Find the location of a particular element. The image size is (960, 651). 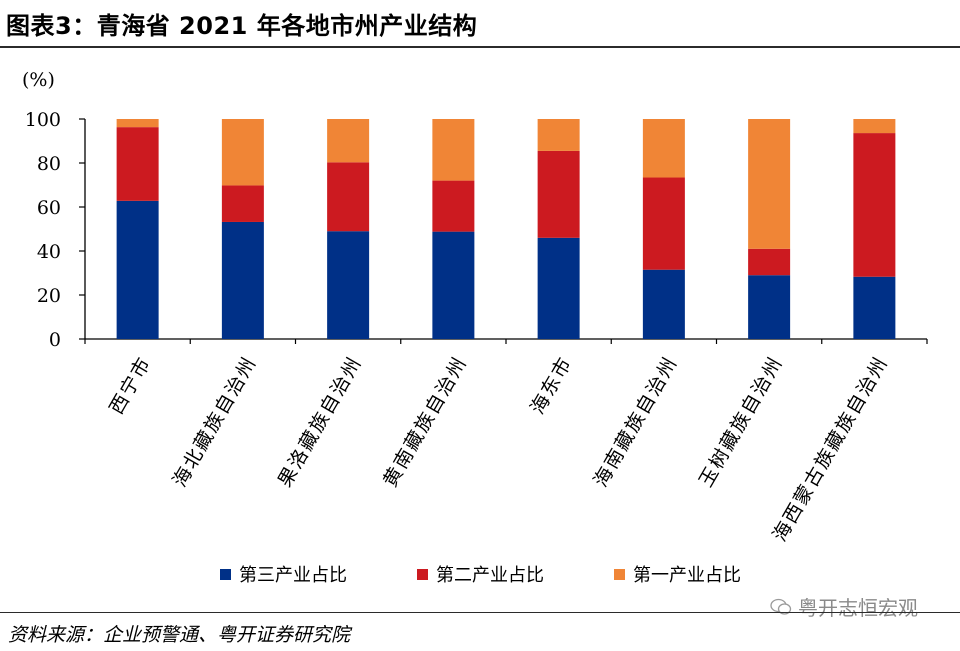

x-tick-label: 玉树藏族自治州 is located at coordinates (741, 422).